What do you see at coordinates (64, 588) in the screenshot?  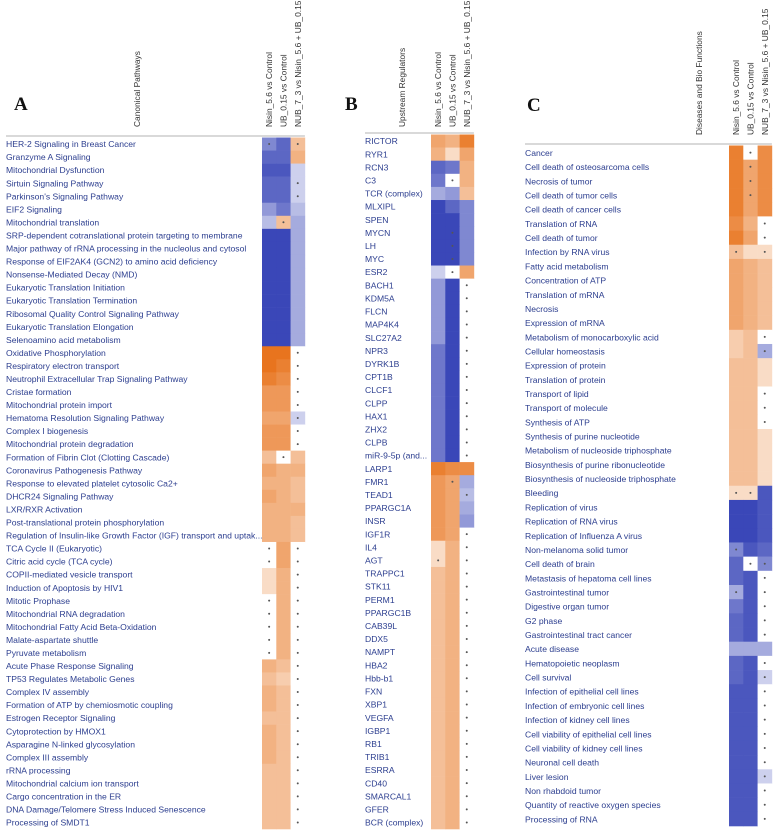 I see `row-label: Induction of Apoptosis by HIV1` at bounding box center [64, 588].